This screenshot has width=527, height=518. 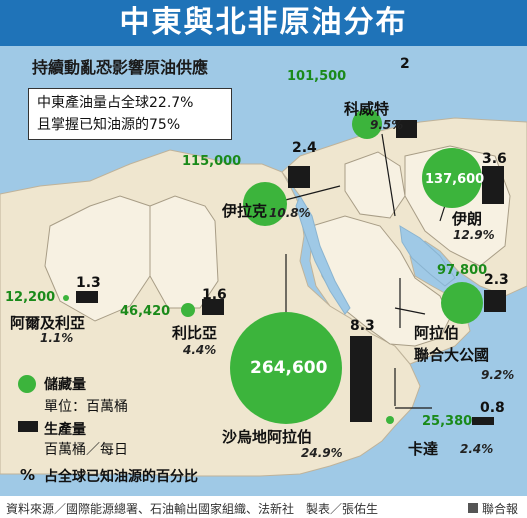 I want to click on pct-iran: 12.9%, so click(x=474, y=235).